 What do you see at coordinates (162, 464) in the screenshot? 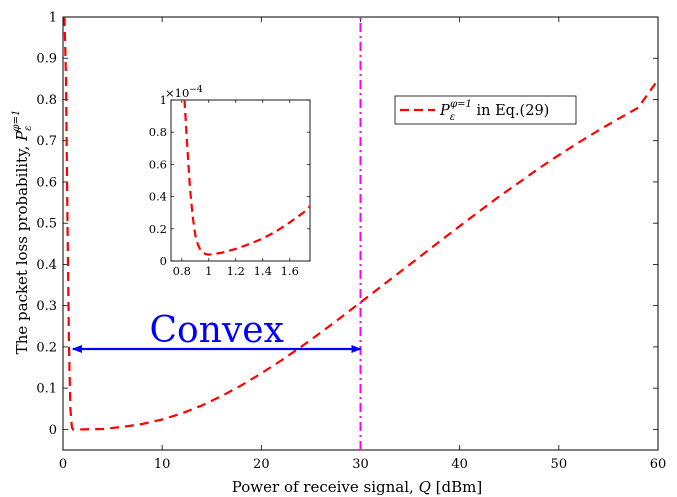
I see `x-tick-label: 10` at bounding box center [162, 464].